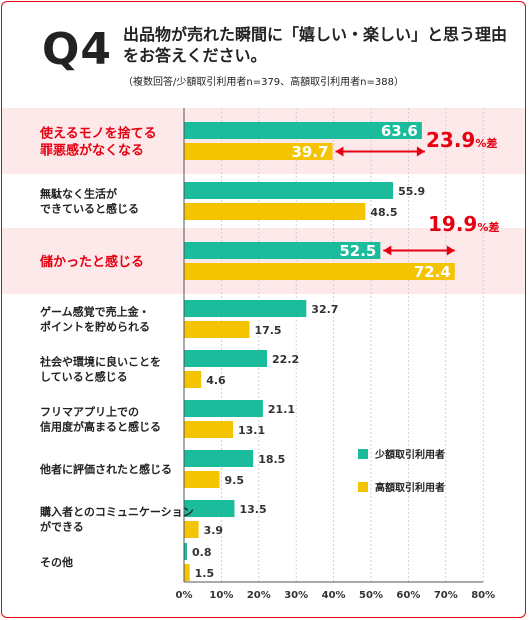 The height and width of the screenshot is (620, 529). Describe the element at coordinates (259, 595) in the screenshot. I see `x-tick-label: 20%` at that location.